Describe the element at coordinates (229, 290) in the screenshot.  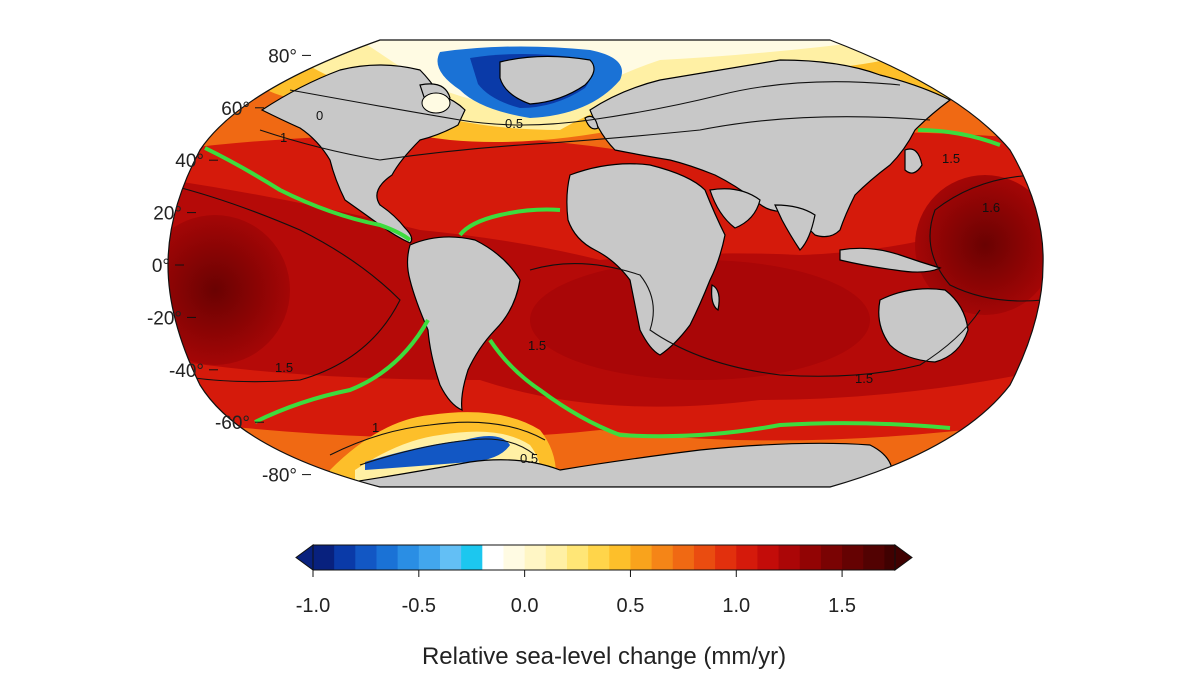
I see `east-pacific-core` at that location.